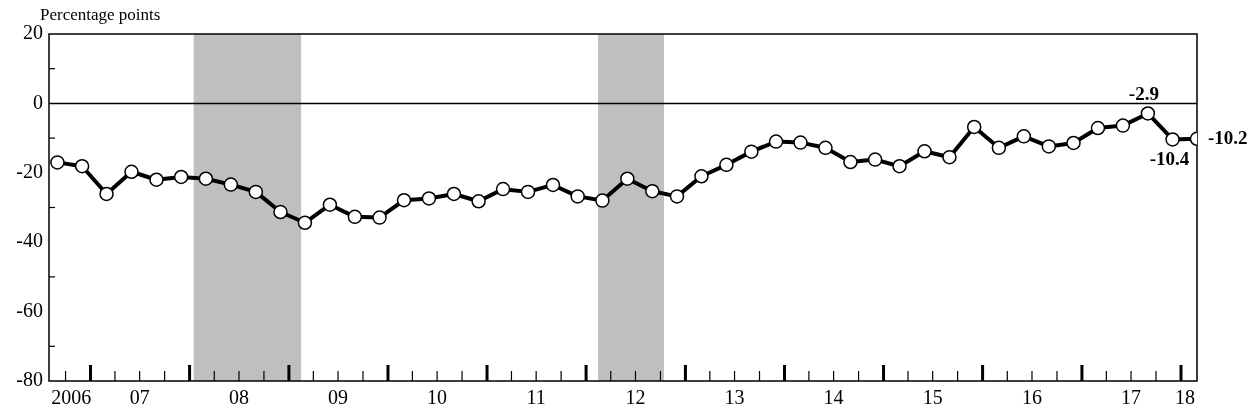 The image size is (1259, 417). I want to click on y-tick-label: -60, so click(29, 309).